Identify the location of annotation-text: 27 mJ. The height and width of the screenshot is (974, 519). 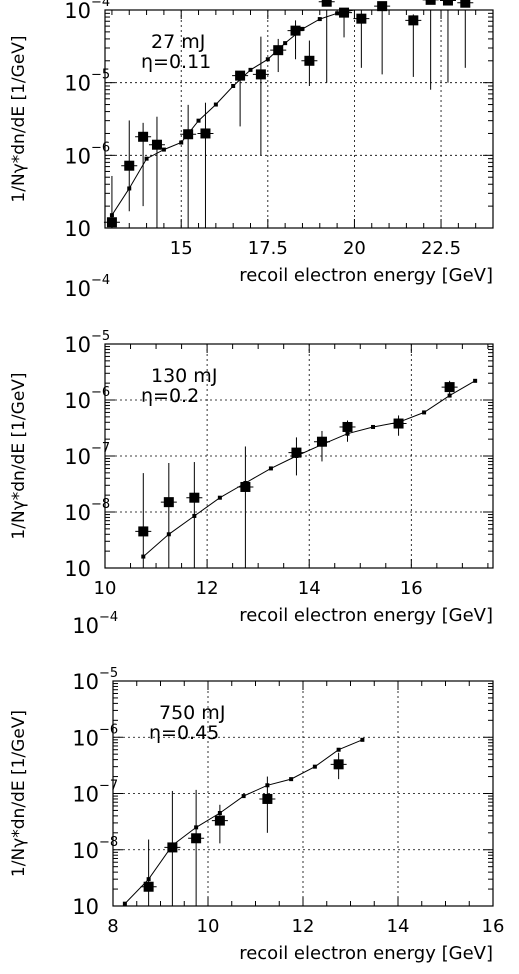
(178, 42).